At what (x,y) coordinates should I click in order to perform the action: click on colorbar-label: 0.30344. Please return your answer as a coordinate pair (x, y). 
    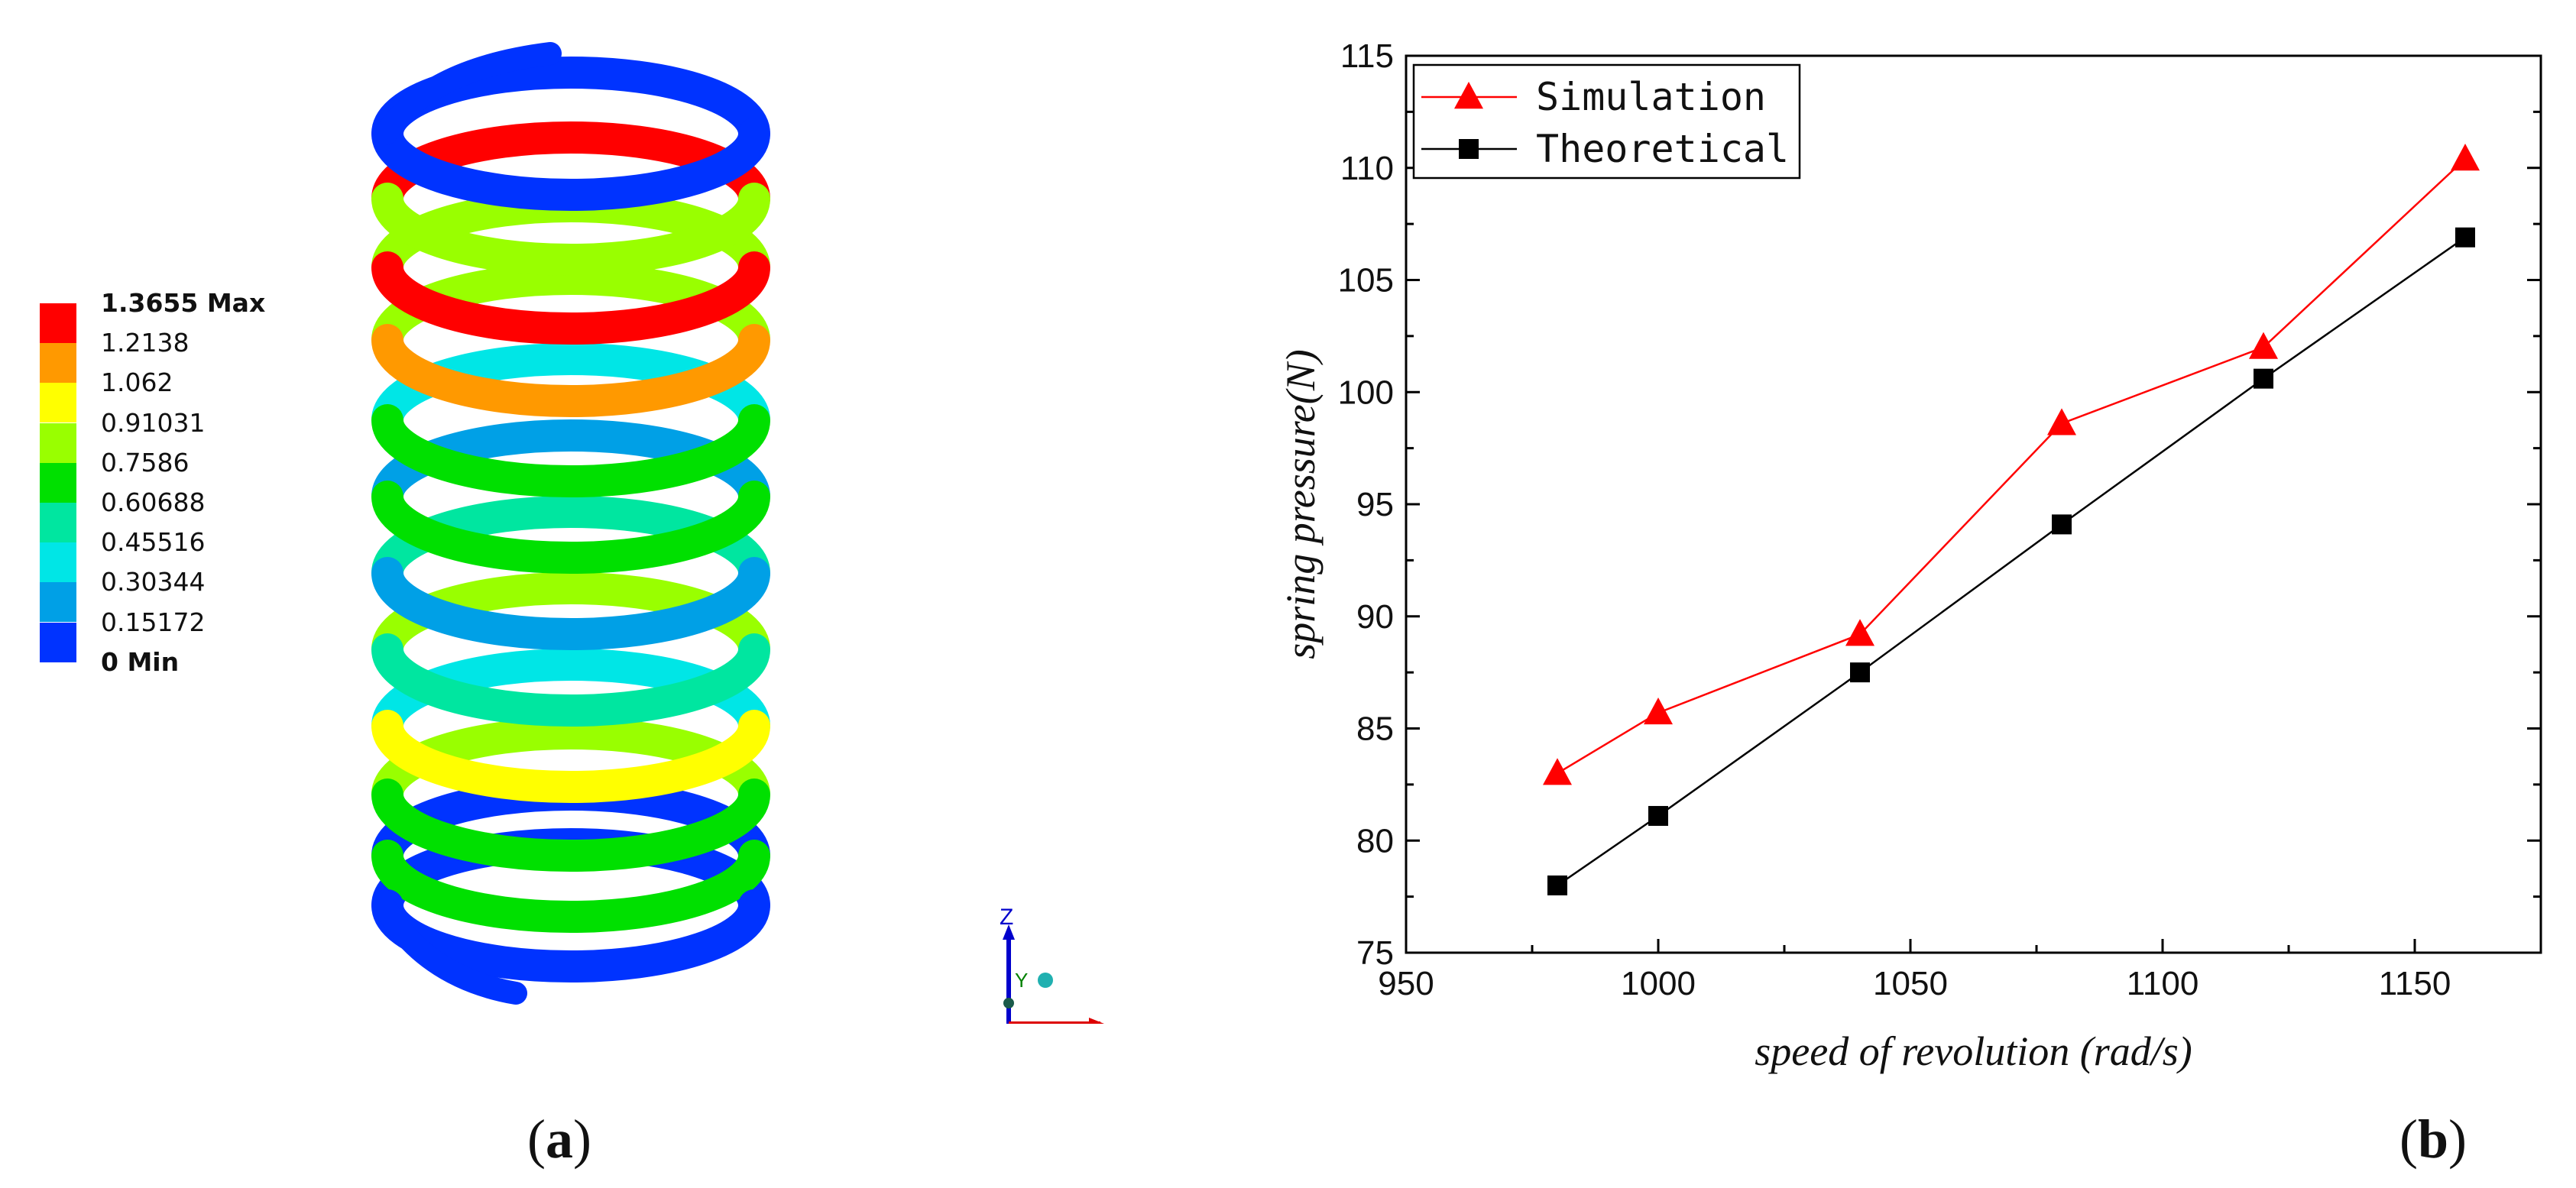
    Looking at the image, I should click on (154, 582).